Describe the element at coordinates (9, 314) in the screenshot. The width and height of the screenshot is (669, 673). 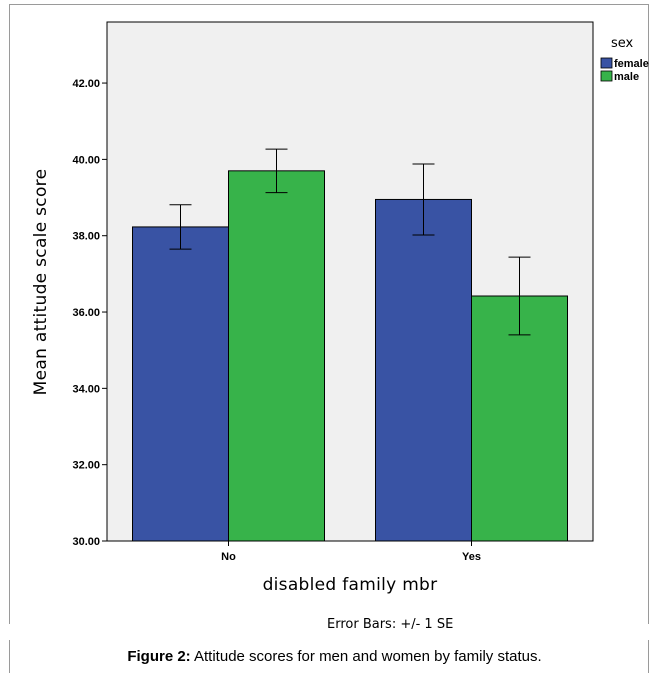
I see `frame-left-border` at that location.